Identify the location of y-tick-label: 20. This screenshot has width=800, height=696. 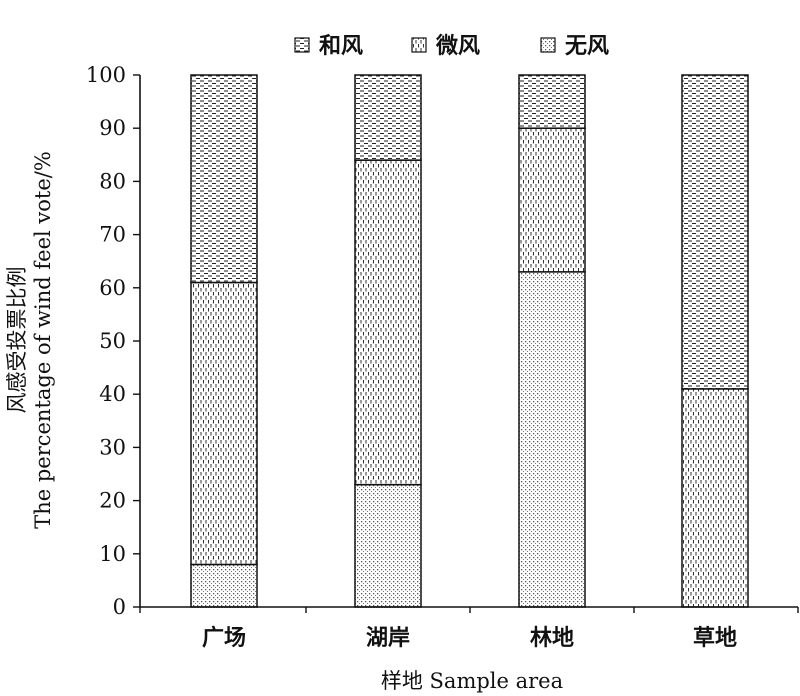
(112, 501).